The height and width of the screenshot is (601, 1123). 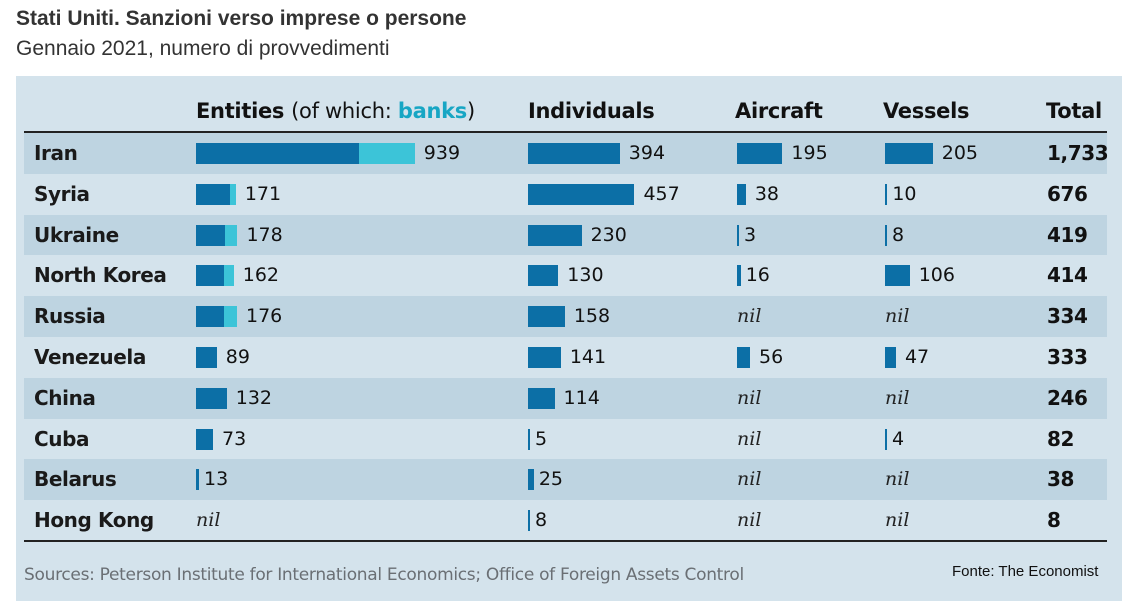 I want to click on table-row: China 132 114 nil nil 246, so click(x=565, y=398).